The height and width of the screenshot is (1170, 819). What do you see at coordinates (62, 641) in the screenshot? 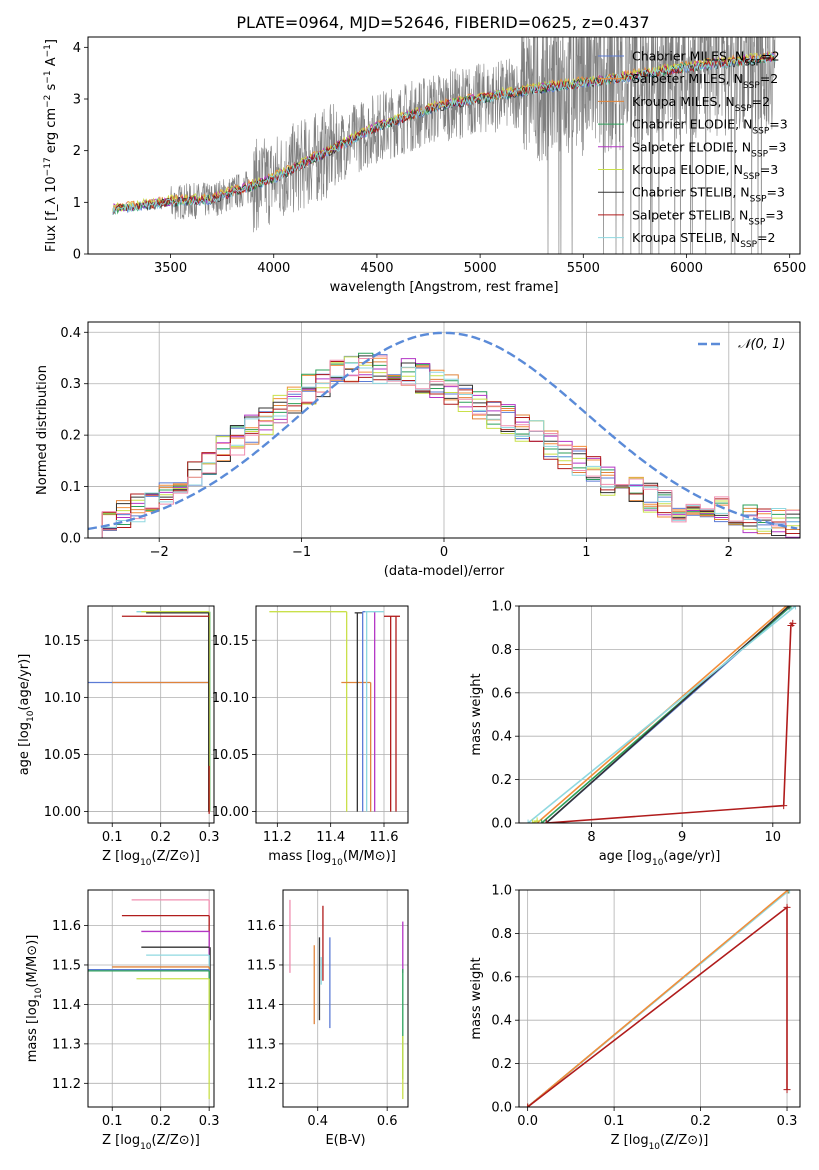
I see `y-tick-label: 10.15` at bounding box center [62, 641].